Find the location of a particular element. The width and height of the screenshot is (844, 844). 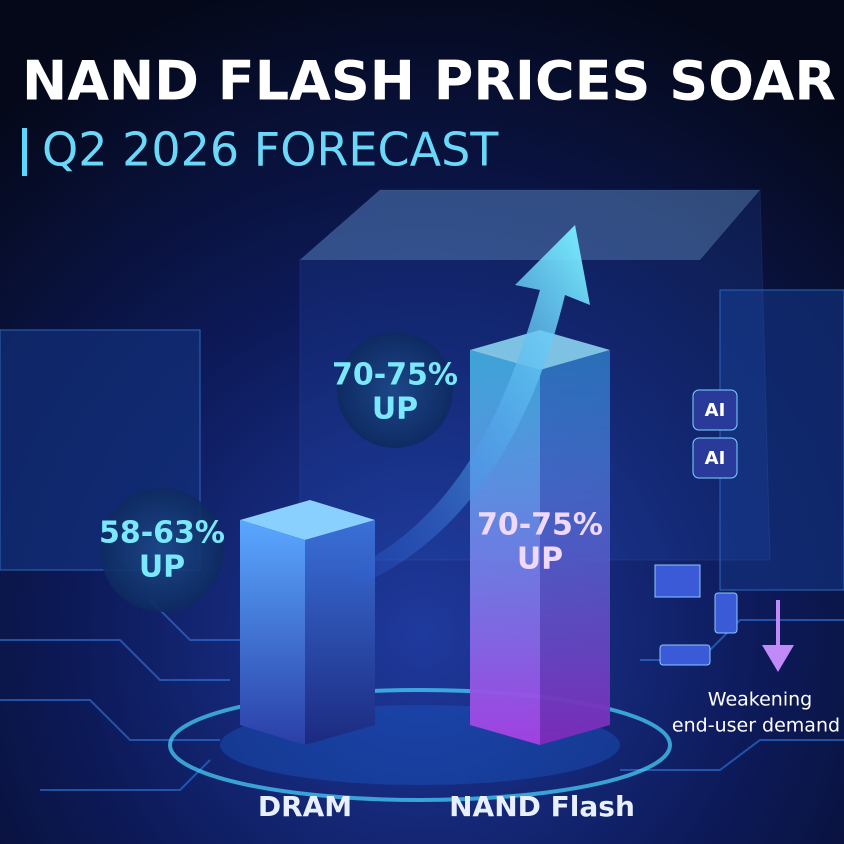

growth-arrow is located at coordinates (470, 405).